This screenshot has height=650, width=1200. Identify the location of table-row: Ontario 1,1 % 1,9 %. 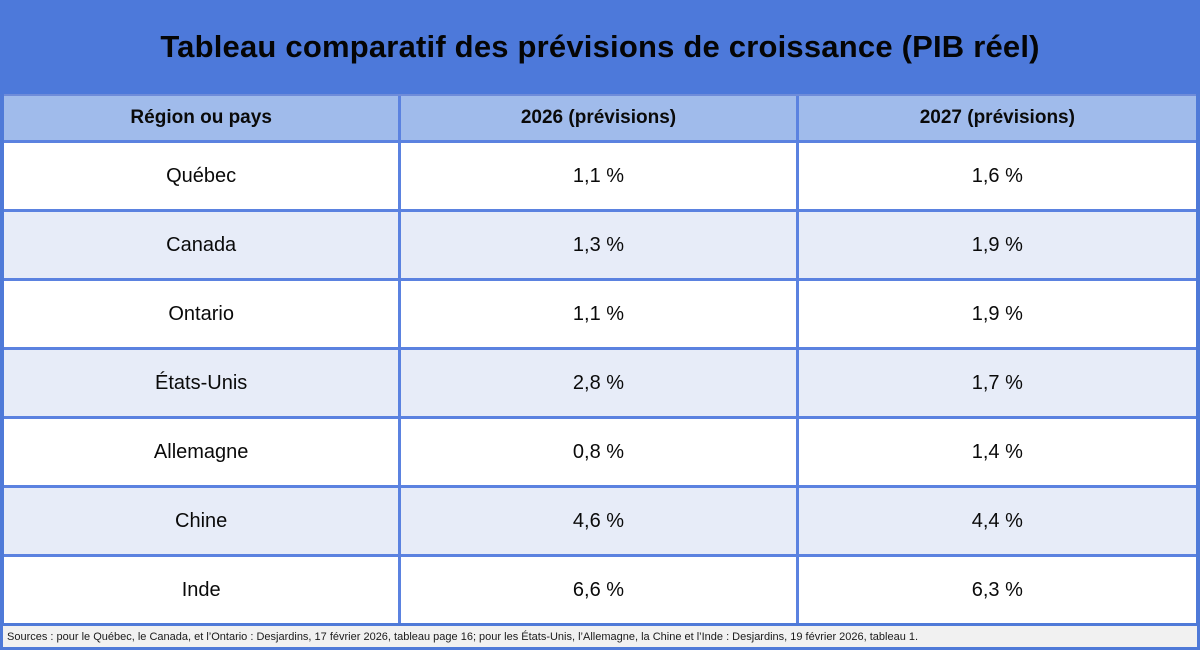
(600, 312).